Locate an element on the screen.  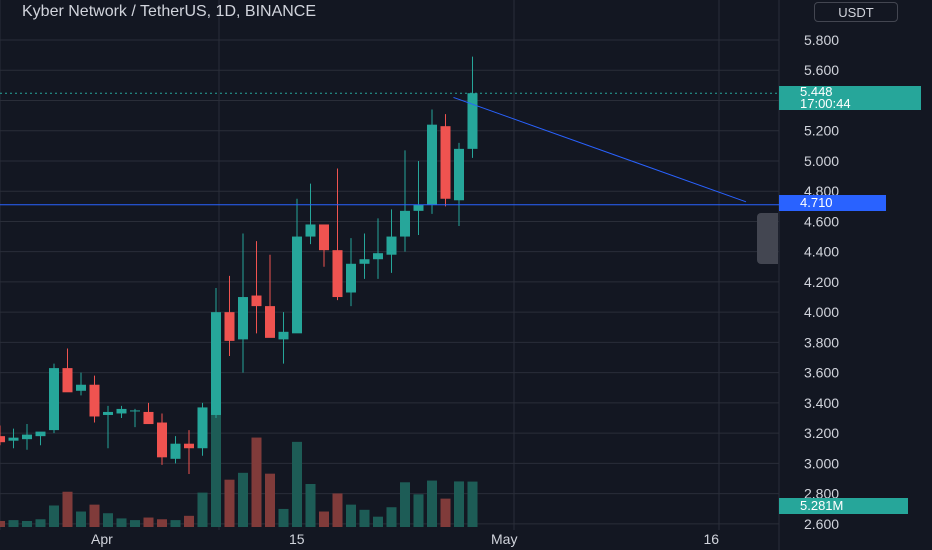
trend-line is located at coordinates (600, 149).